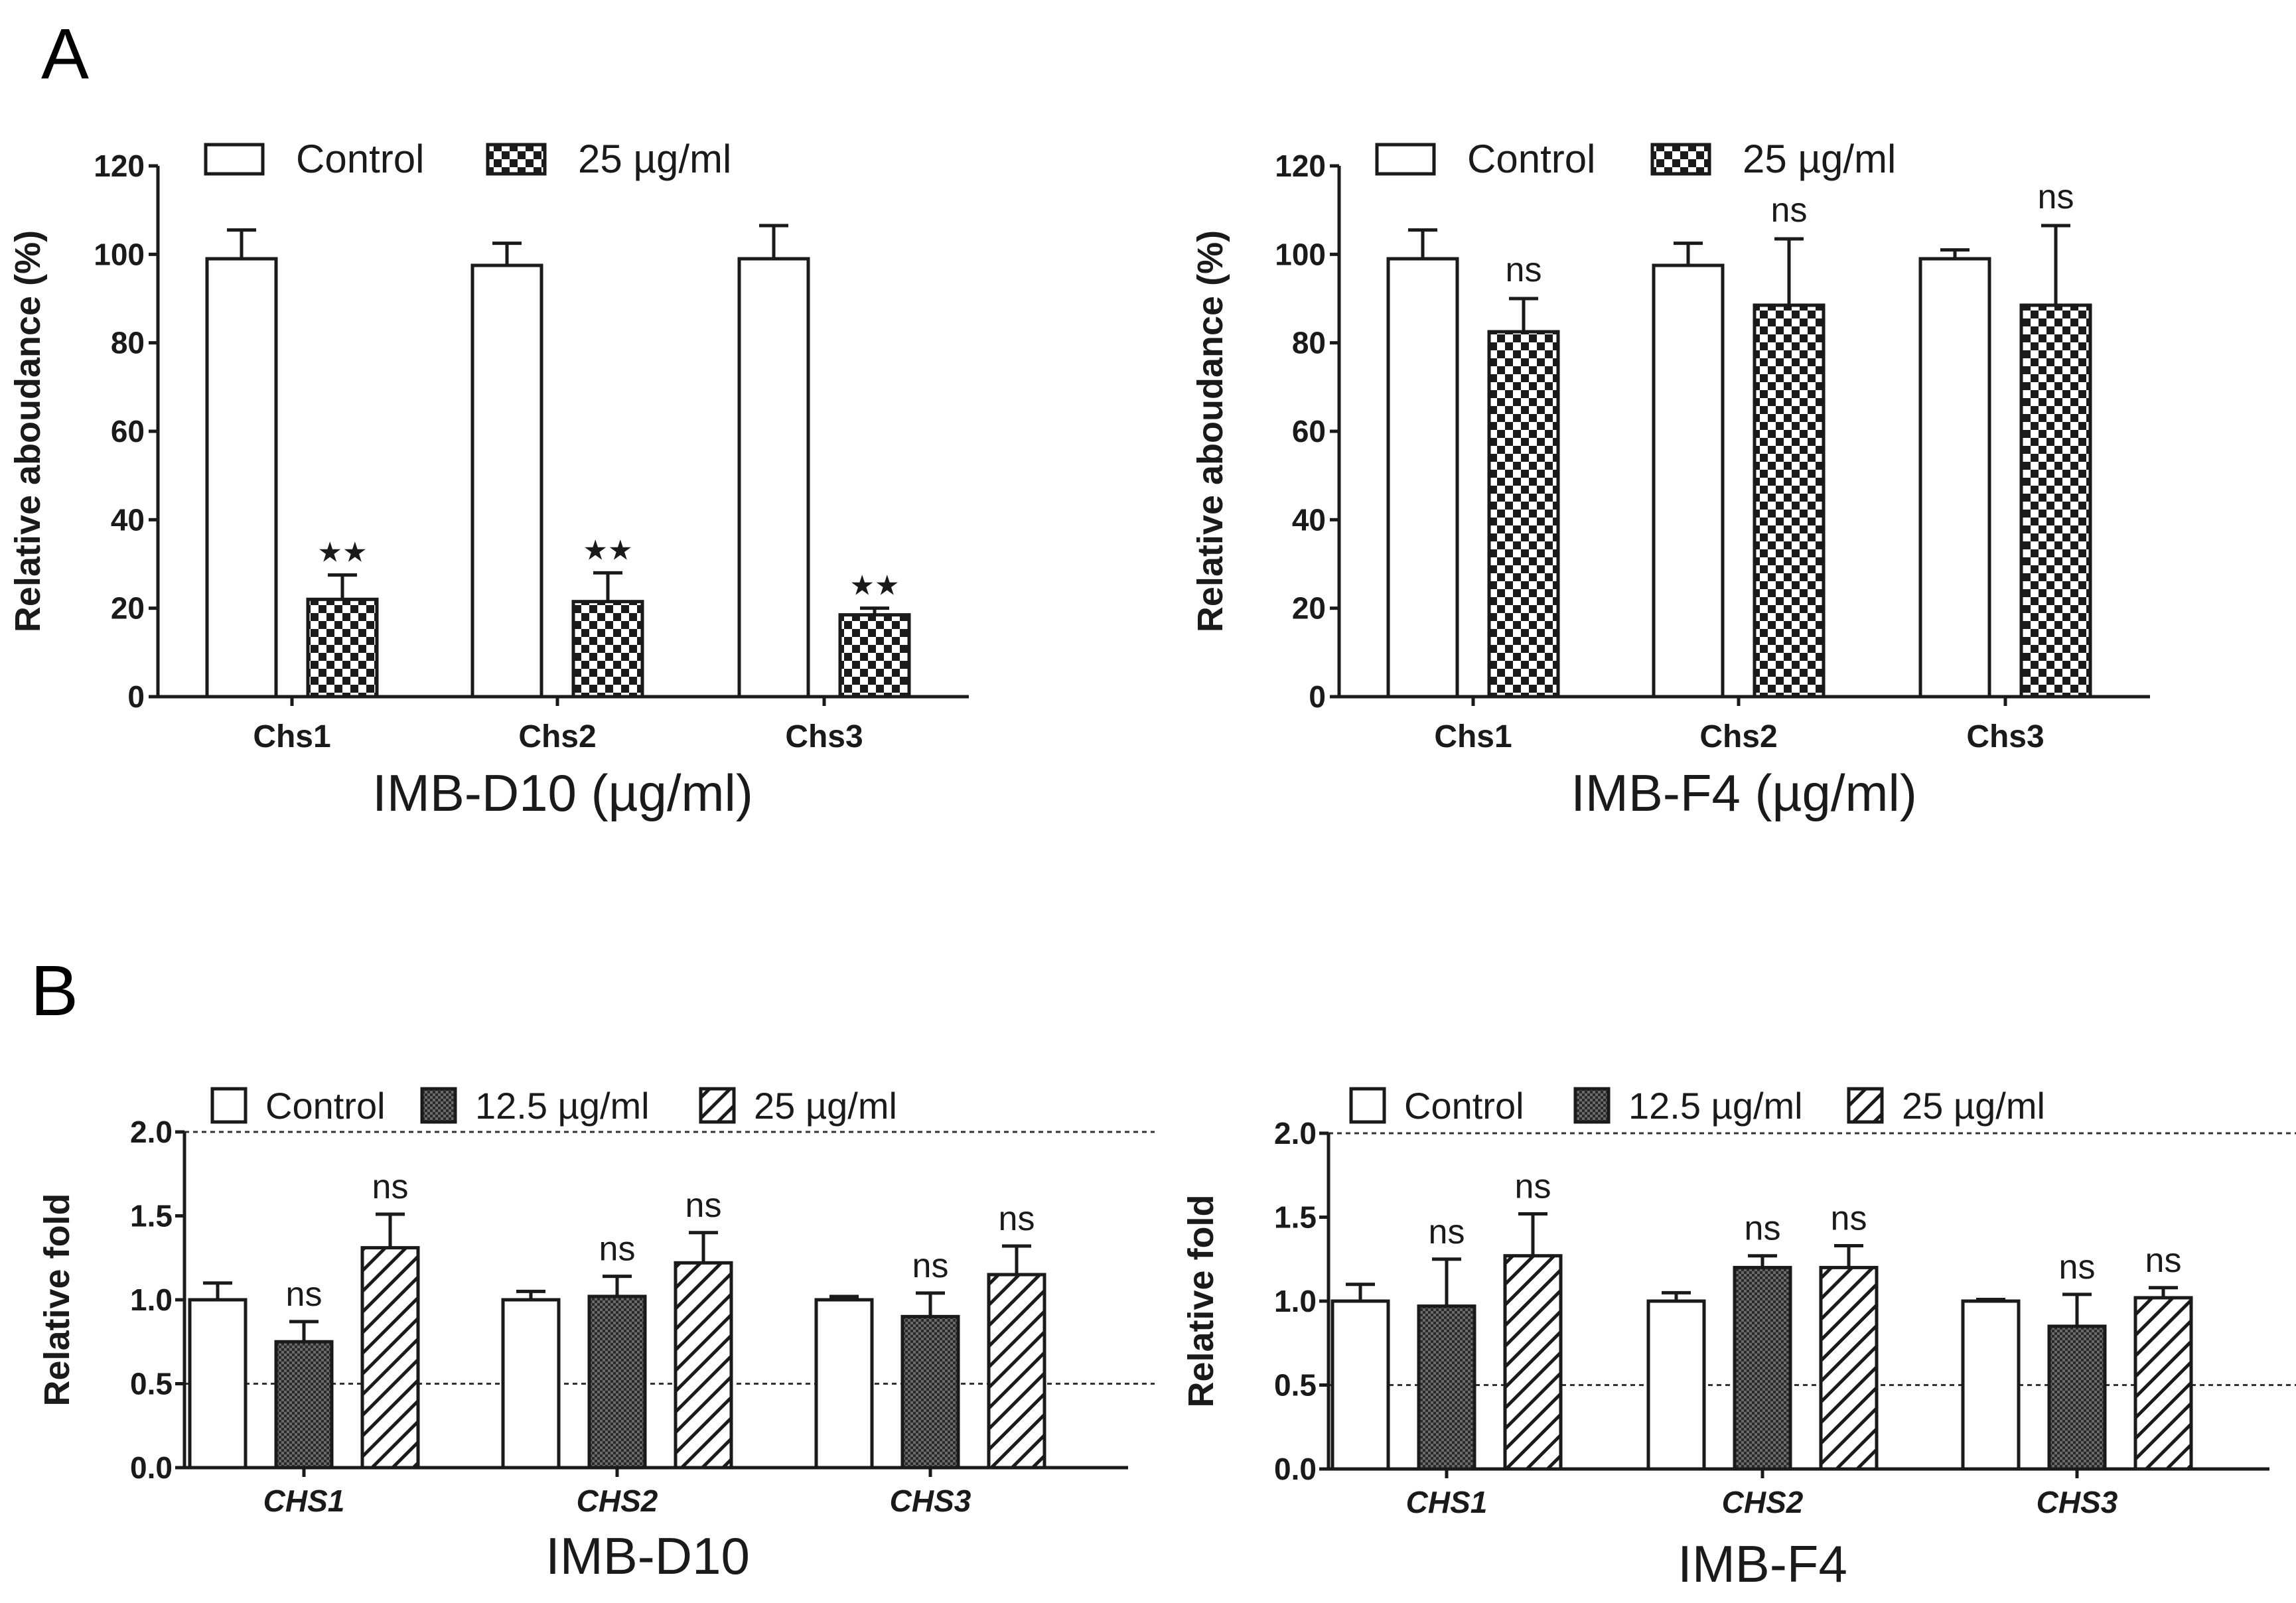 The image size is (2296, 1603). I want to click on x-axis-title: IMB-D10 (µg/ml), so click(562, 793).